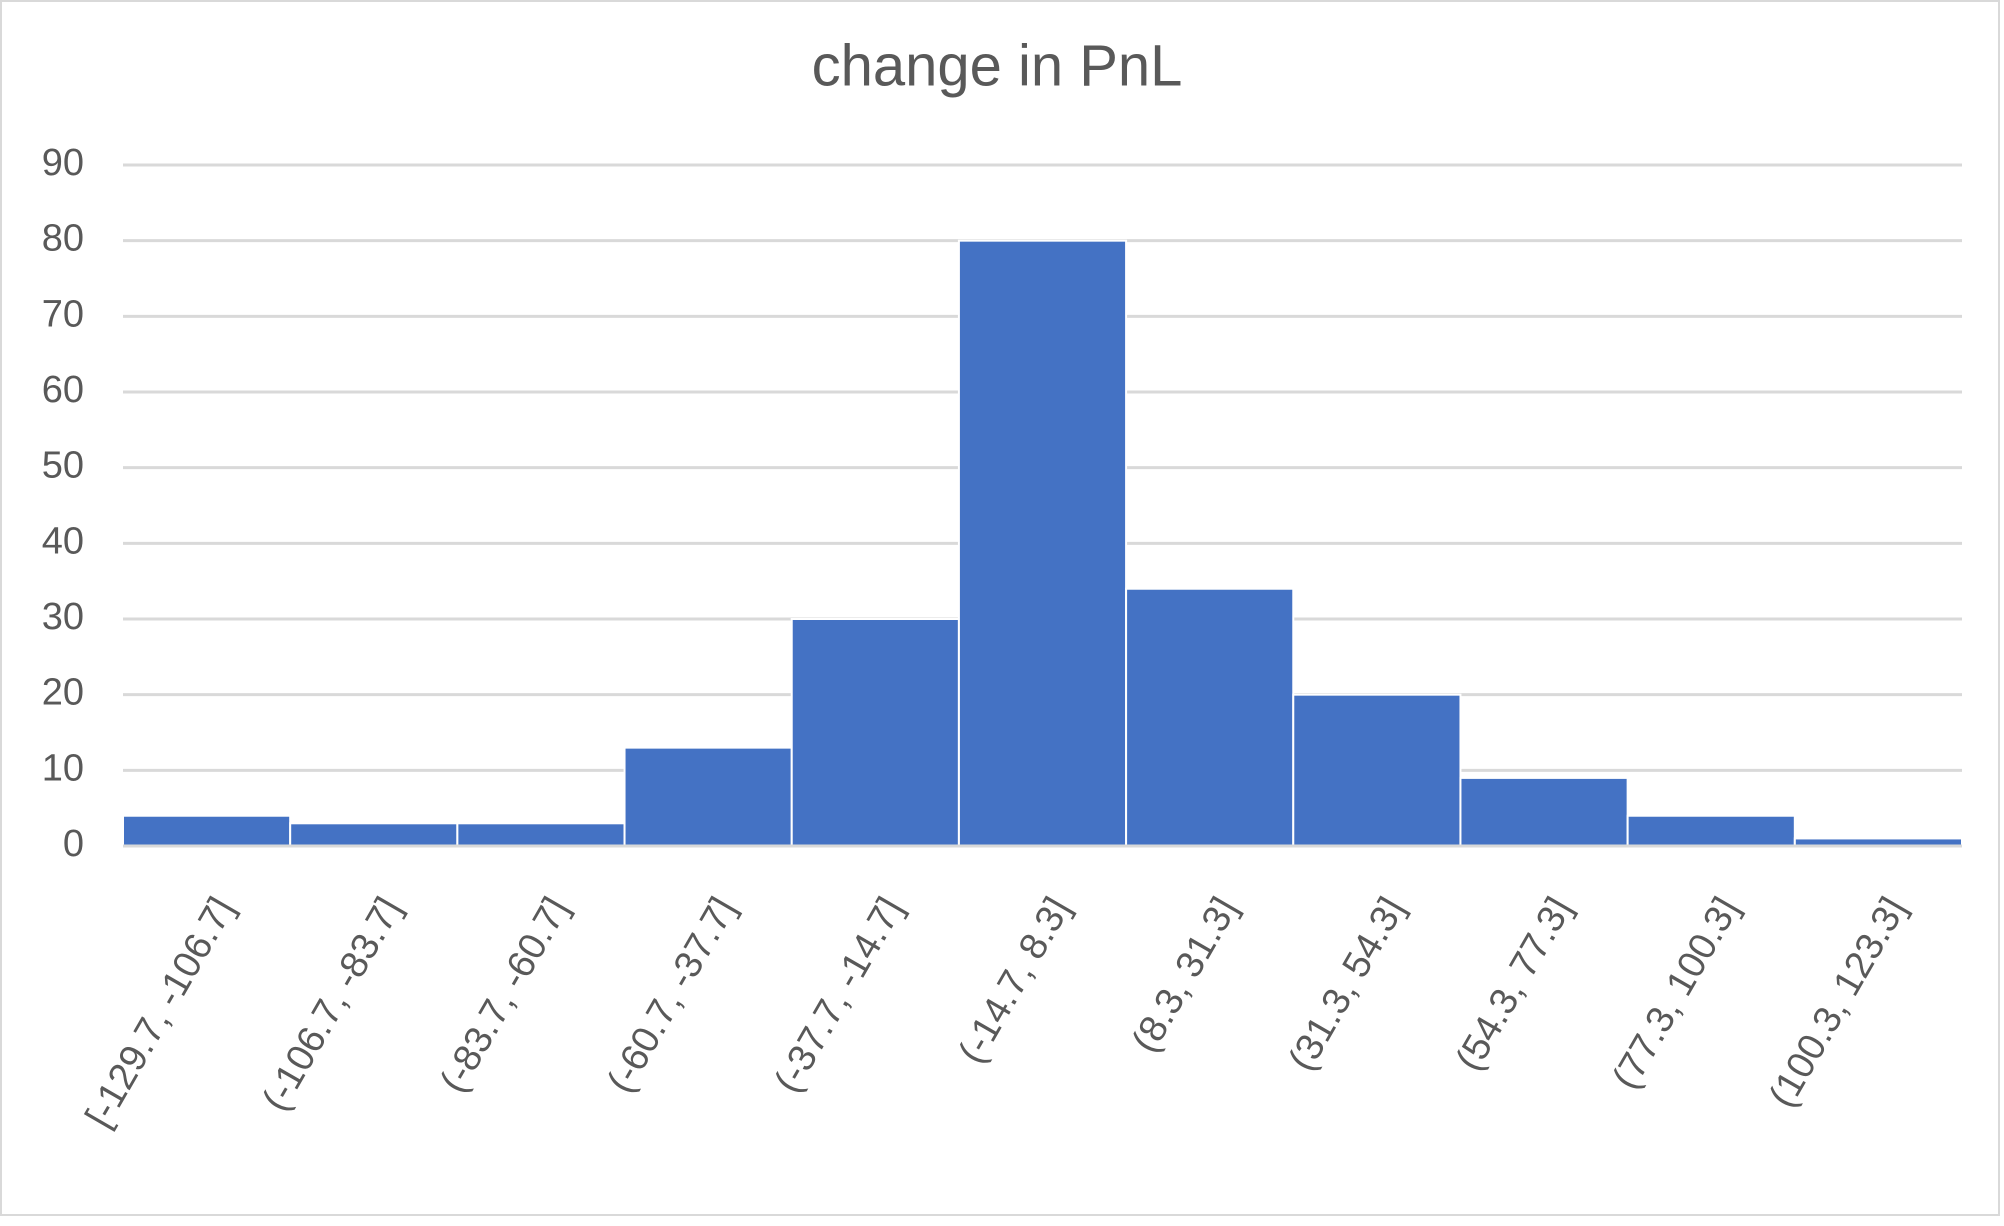  Describe the element at coordinates (63, 314) in the screenshot. I see `y-tick-label: 70` at that location.